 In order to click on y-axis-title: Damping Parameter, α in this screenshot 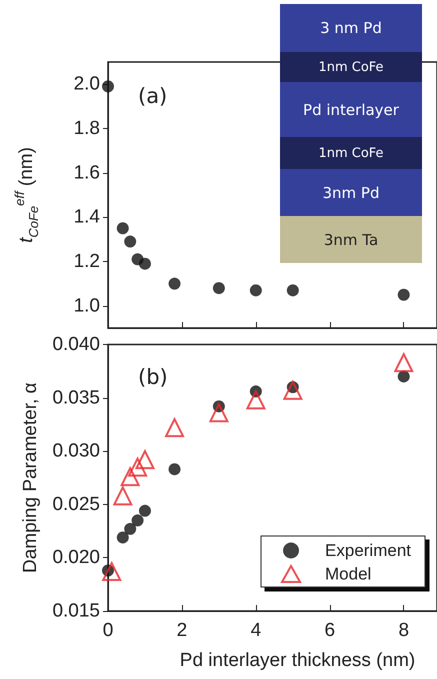, I will do `click(30, 478)`.